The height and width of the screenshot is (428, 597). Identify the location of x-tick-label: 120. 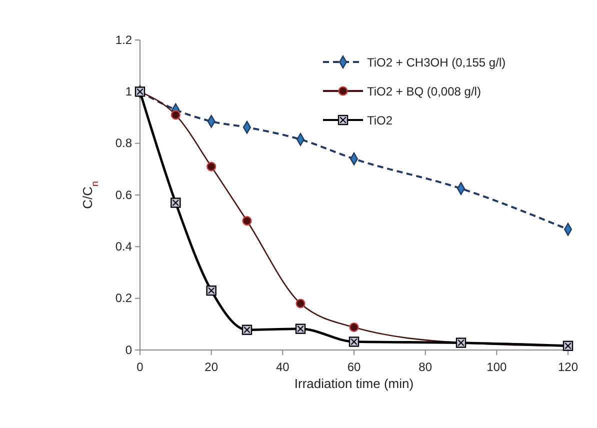
(568, 367).